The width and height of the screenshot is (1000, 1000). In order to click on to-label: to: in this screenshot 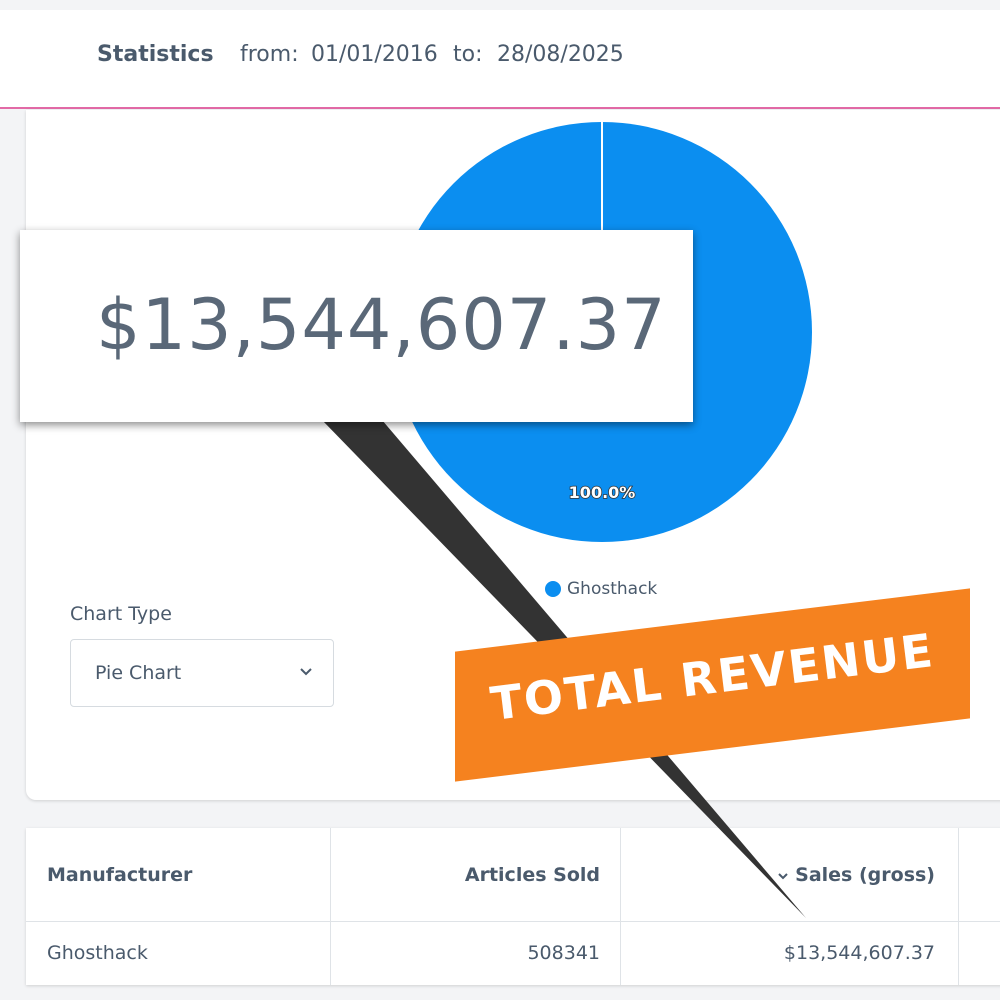, I will do `click(468, 54)`.